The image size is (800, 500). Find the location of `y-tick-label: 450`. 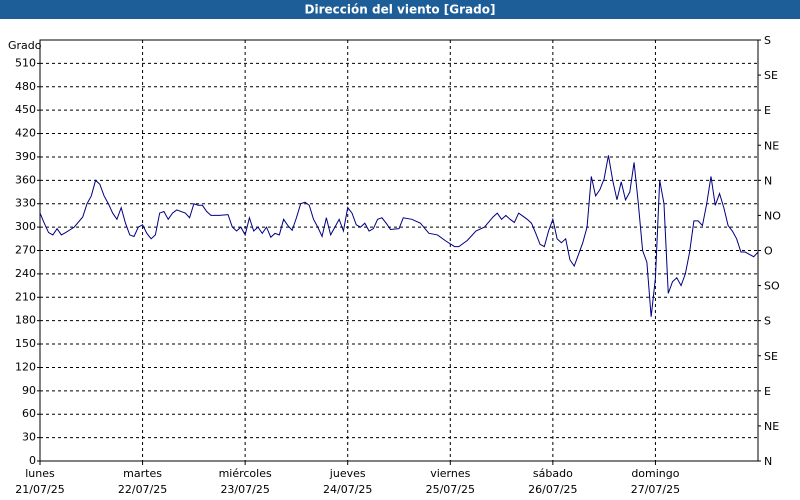

y-tick-label: 450 is located at coordinates (25, 109).